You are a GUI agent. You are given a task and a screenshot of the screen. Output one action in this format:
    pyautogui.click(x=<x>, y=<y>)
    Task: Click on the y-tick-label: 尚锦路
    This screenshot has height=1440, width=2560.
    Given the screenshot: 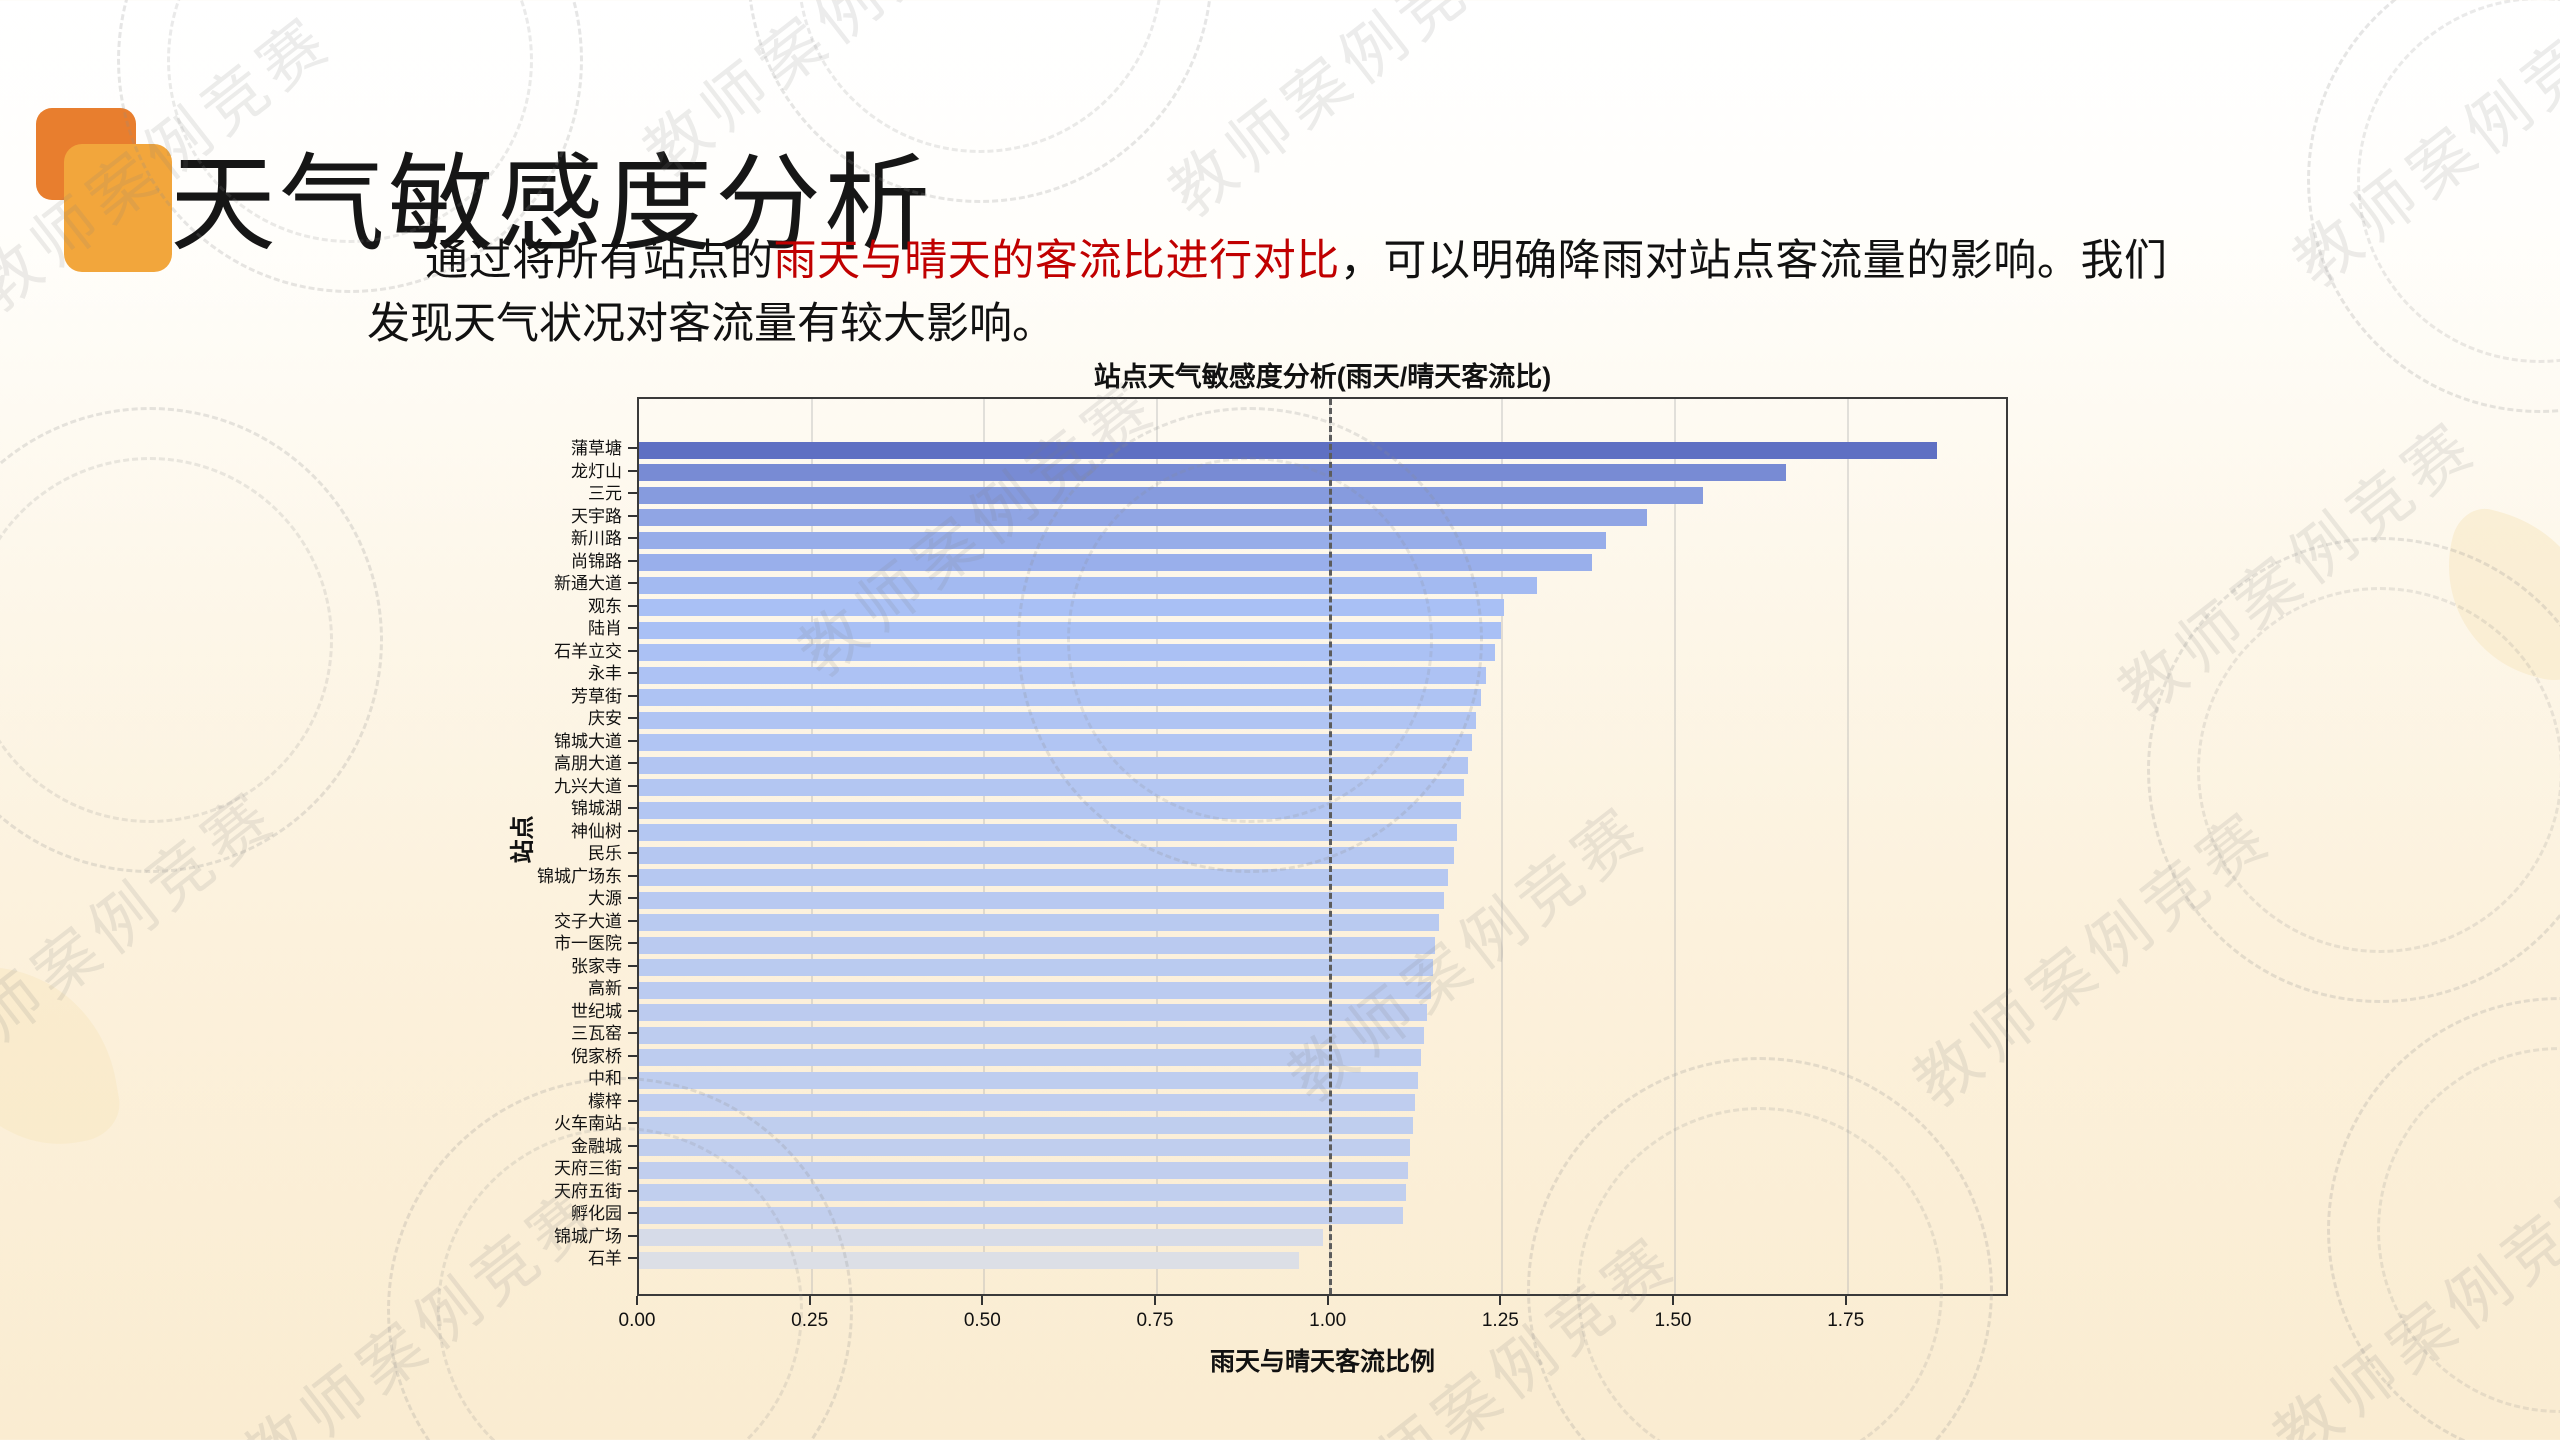 What is the action you would take?
    pyautogui.click(x=596, y=561)
    